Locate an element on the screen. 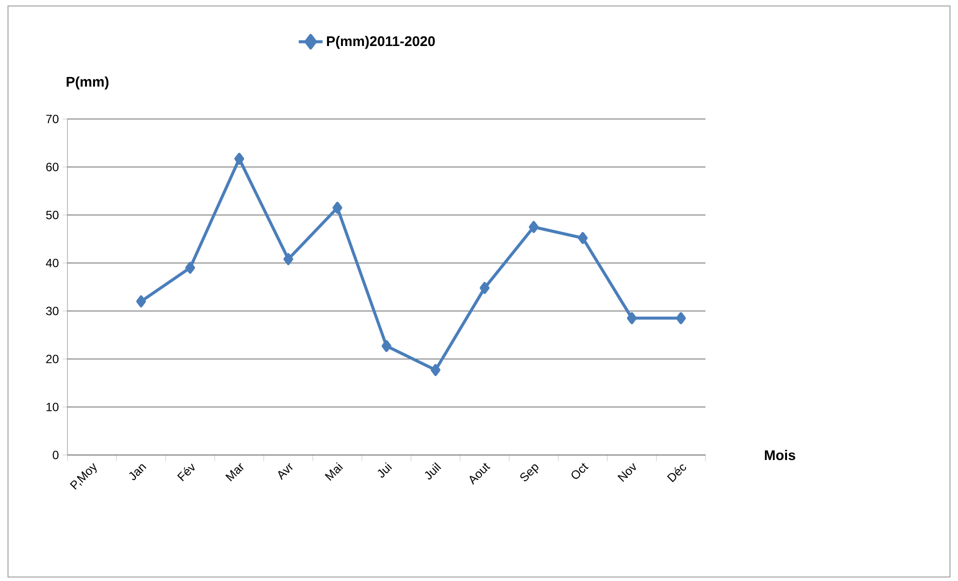 The width and height of the screenshot is (958, 581). y-axis-title: P(mm) is located at coordinates (87, 83).